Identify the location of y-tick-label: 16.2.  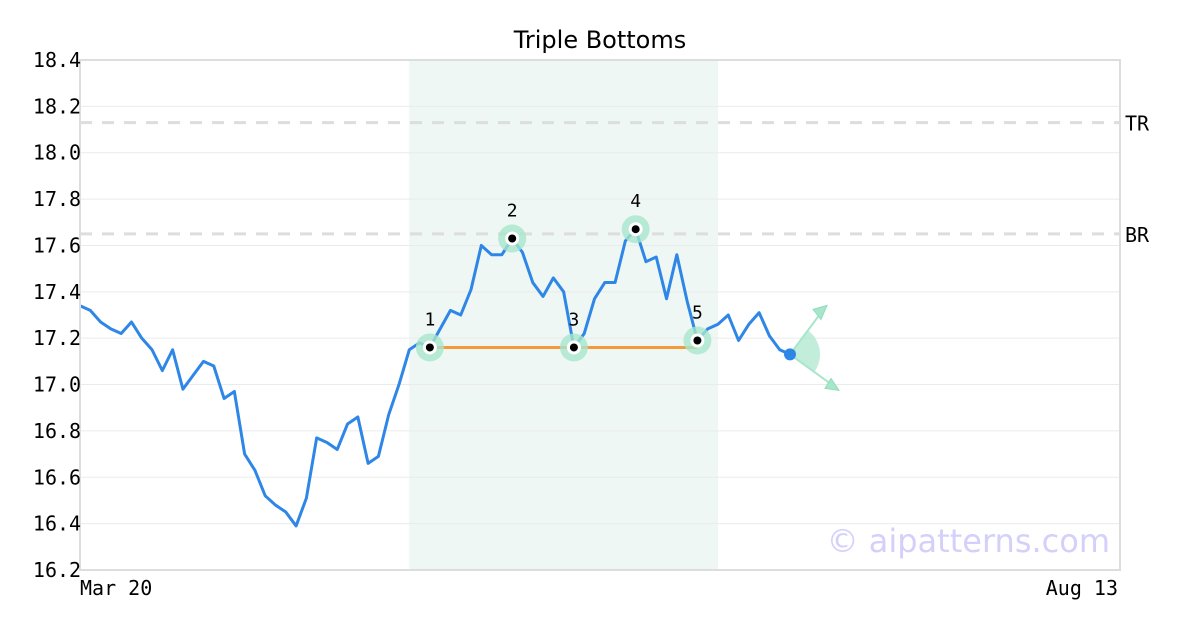
(57, 570).